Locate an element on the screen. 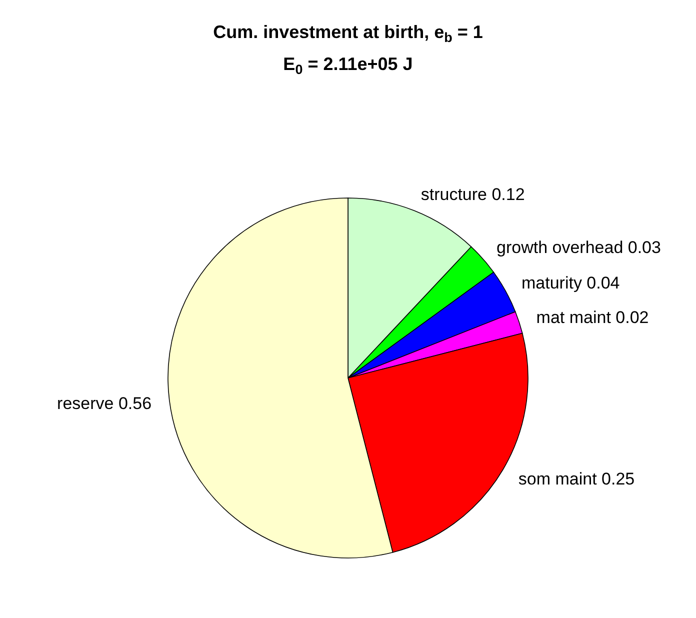 This screenshot has width=696, height=618. slice-label: reserve 0.56 is located at coordinates (104, 403).